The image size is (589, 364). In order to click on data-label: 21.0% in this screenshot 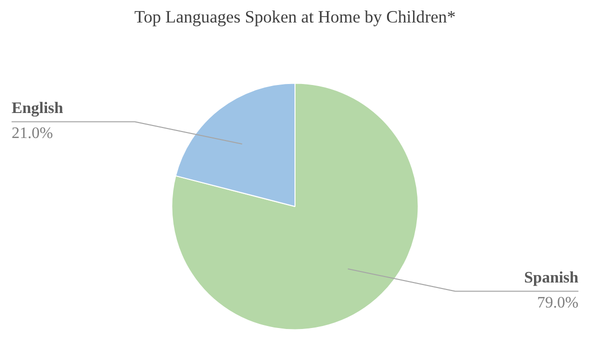, I will do `click(32, 133)`.